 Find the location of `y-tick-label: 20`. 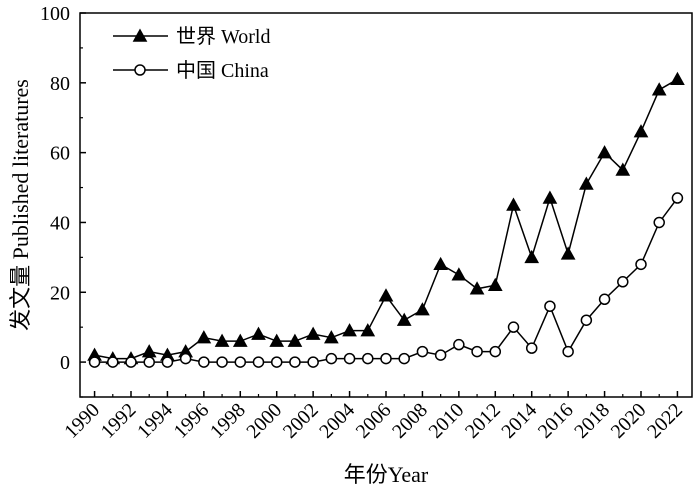

y-tick-label: 20 is located at coordinates (60, 293).